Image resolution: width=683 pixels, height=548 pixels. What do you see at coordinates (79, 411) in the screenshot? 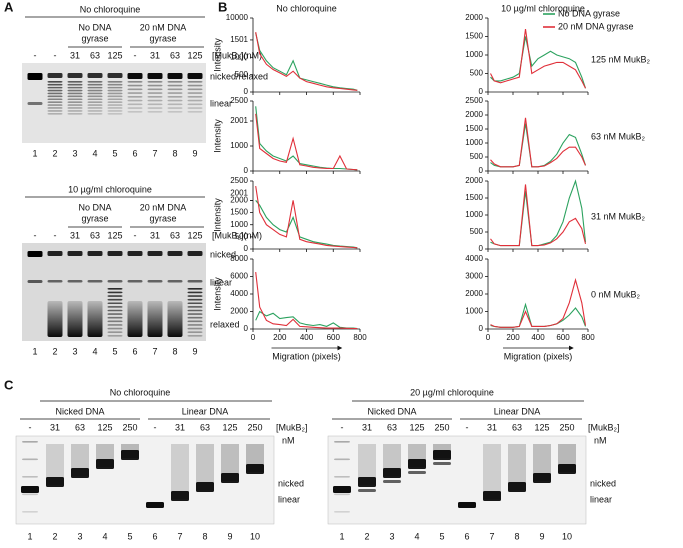
I see `group-label: Nicked DNA` at bounding box center [79, 411].